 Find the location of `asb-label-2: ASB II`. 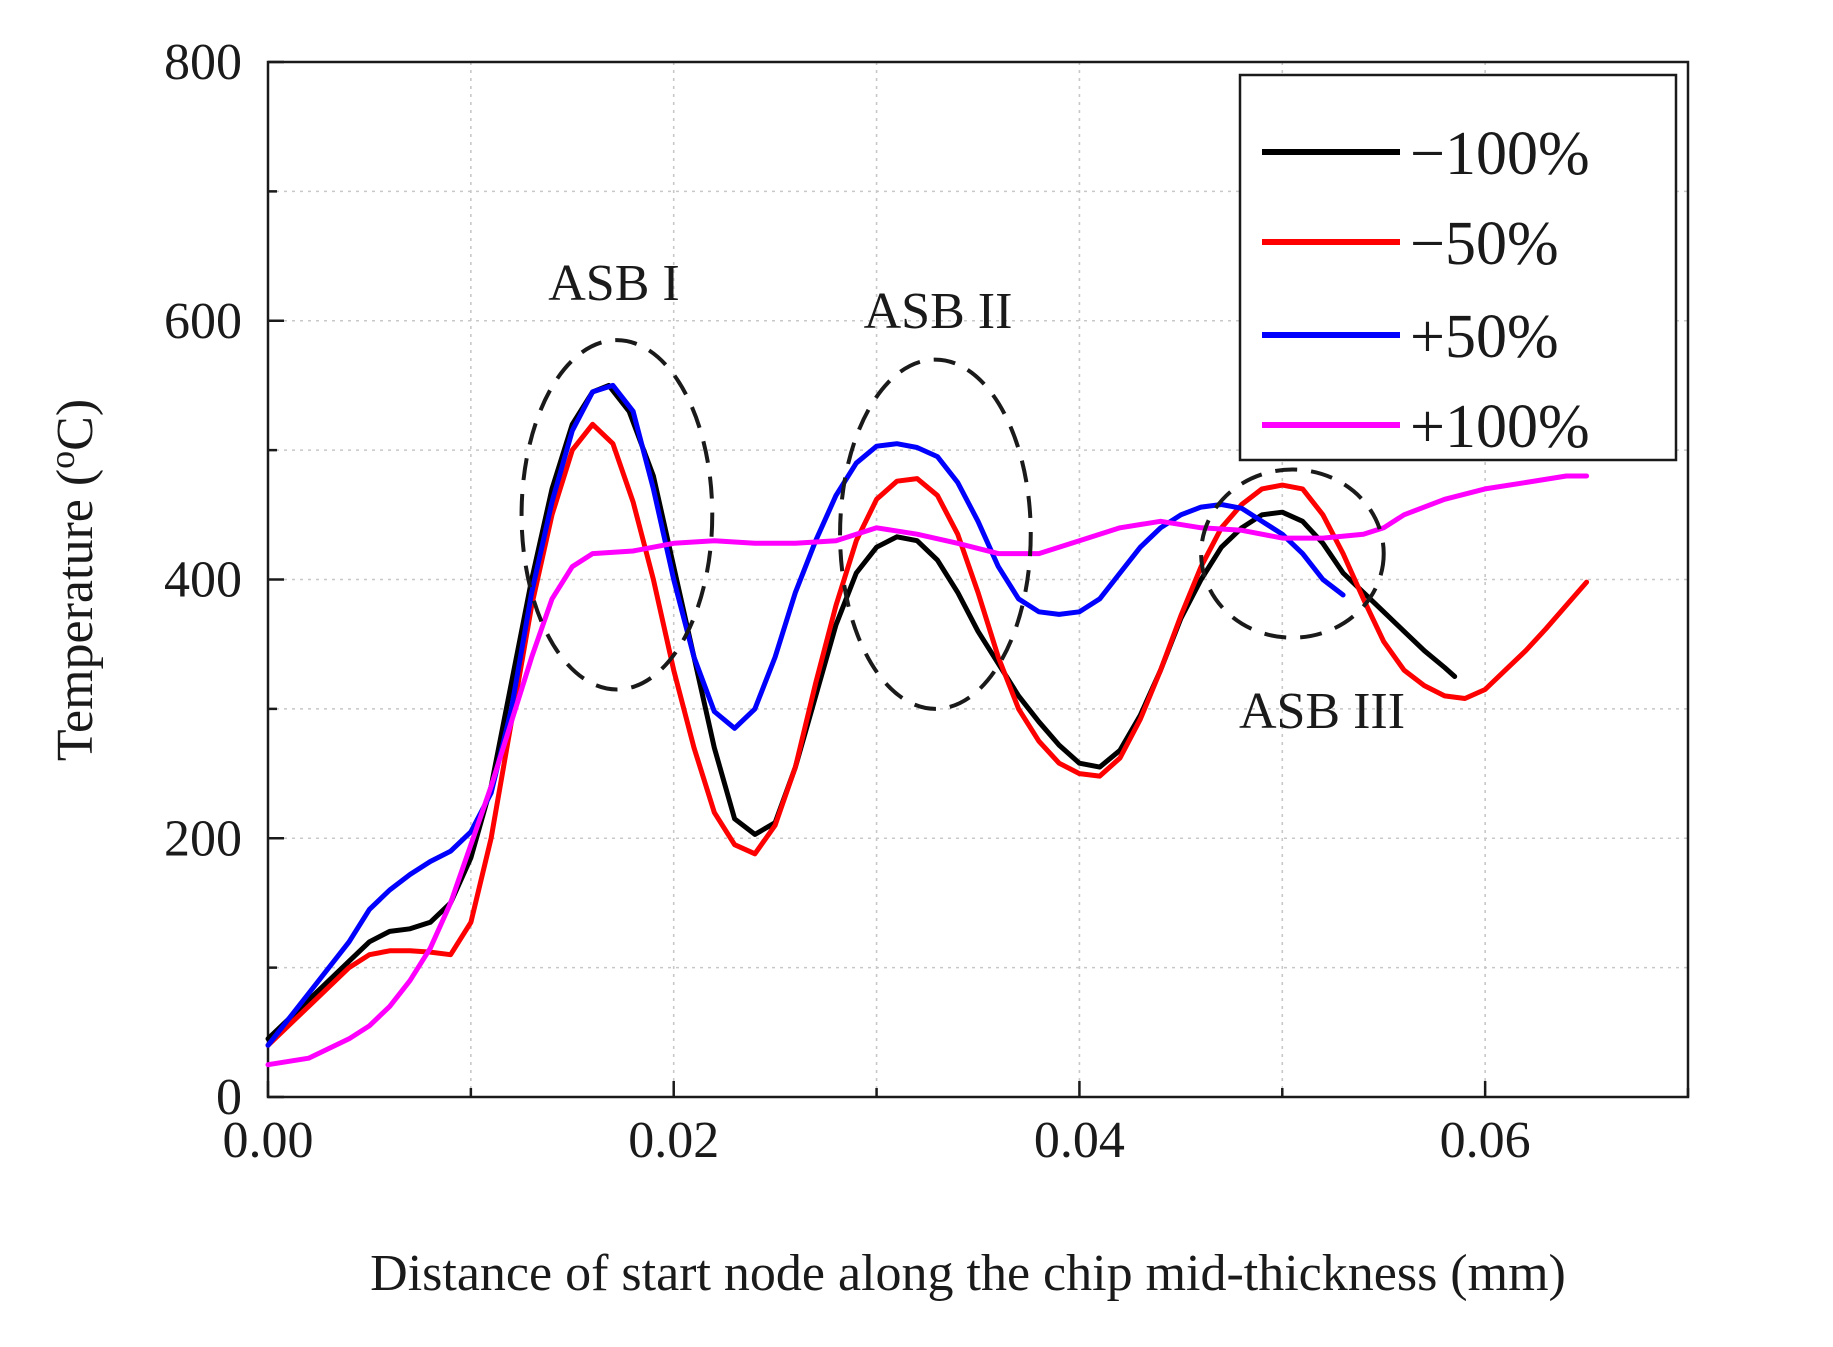

asb-label-2: ASB II is located at coordinates (938, 311).